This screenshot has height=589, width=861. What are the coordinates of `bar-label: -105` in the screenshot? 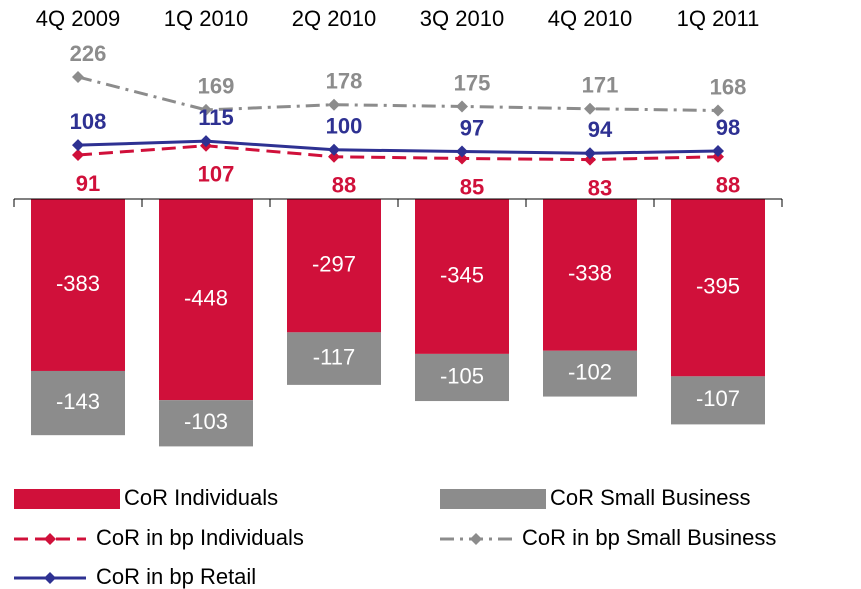 It's located at (462, 375).